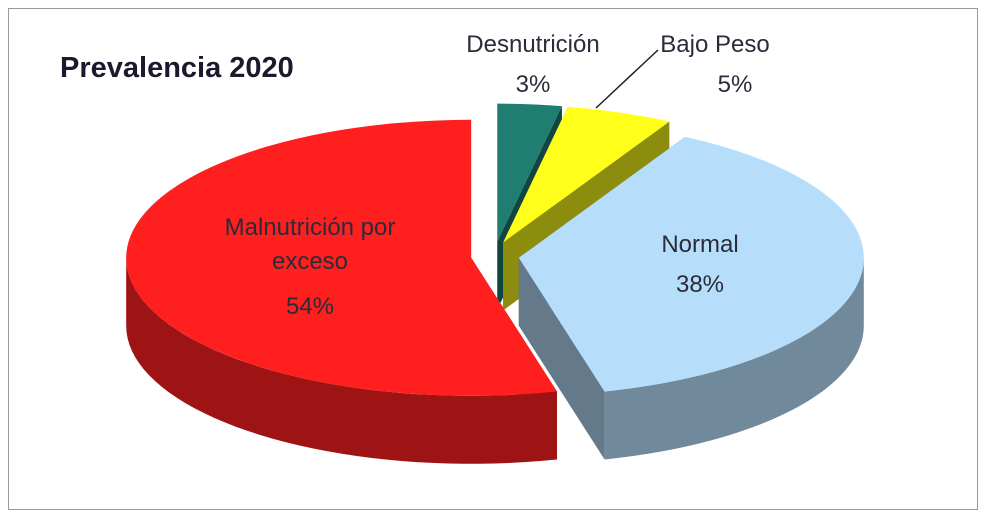  I want to click on slice-side, so click(734, 358).